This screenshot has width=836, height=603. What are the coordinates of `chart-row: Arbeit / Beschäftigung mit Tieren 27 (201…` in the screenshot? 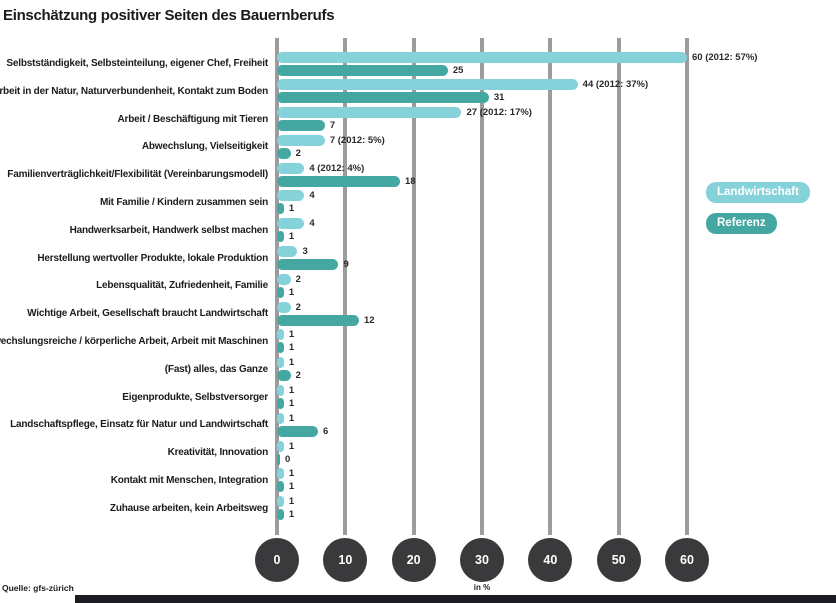 It's located at (418, 121).